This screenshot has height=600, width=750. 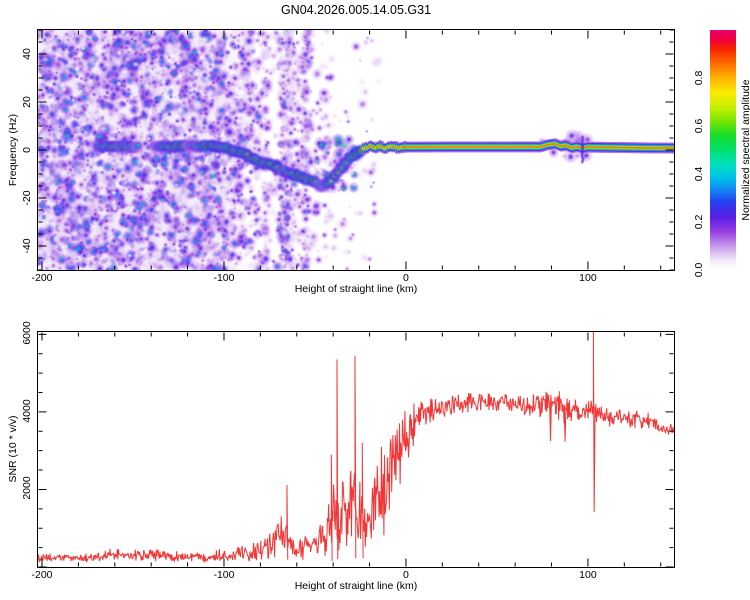 What do you see at coordinates (699, 222) in the screenshot?
I see `colorbar-tick-label: 0.2` at bounding box center [699, 222].